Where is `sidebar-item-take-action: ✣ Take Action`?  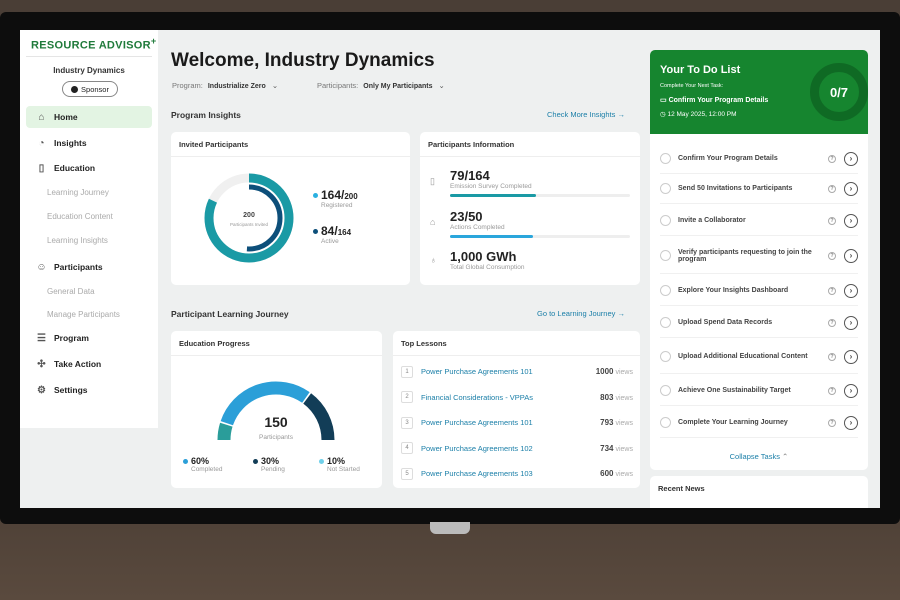
sidebar-item-take-action: ✣ Take Action is located at coordinates (89, 364).